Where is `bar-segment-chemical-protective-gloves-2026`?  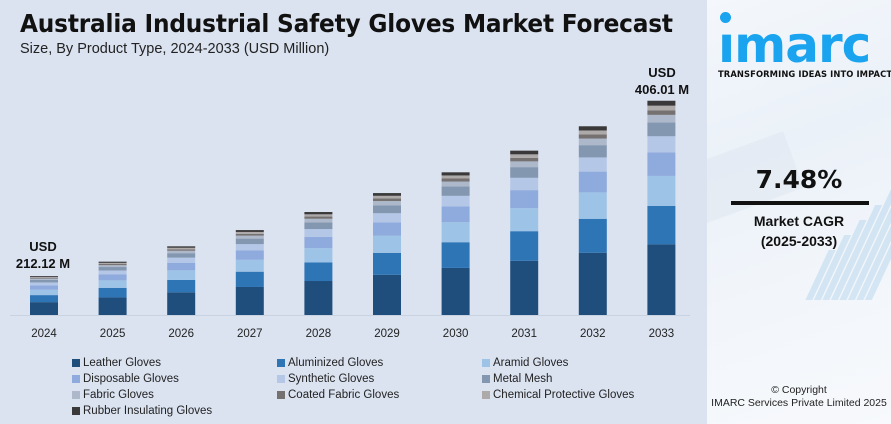
bar-segment-chemical-protective-gloves-2026 is located at coordinates (181, 248).